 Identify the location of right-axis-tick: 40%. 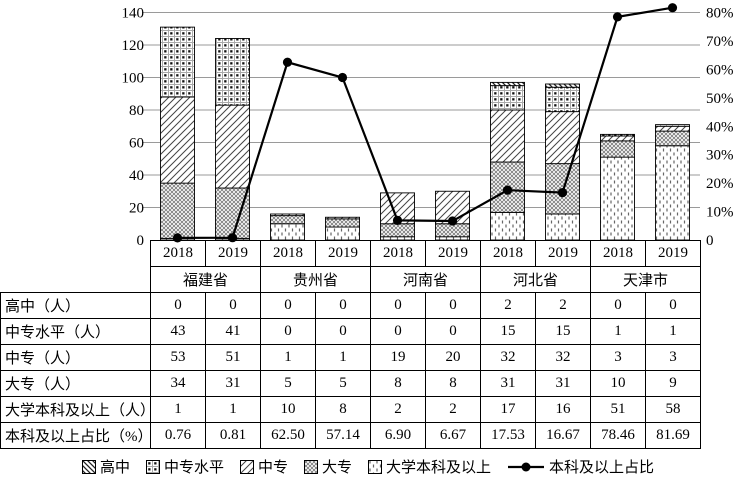
(720, 127).